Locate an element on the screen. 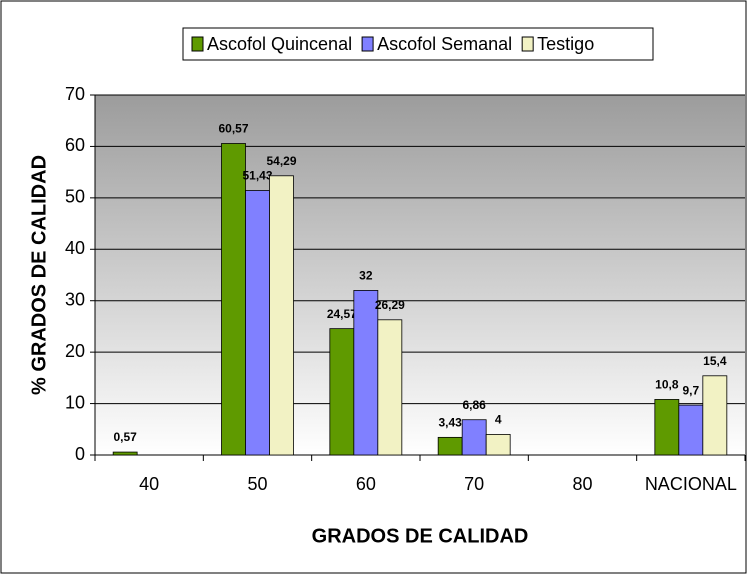  legend is located at coordinates (418, 44).